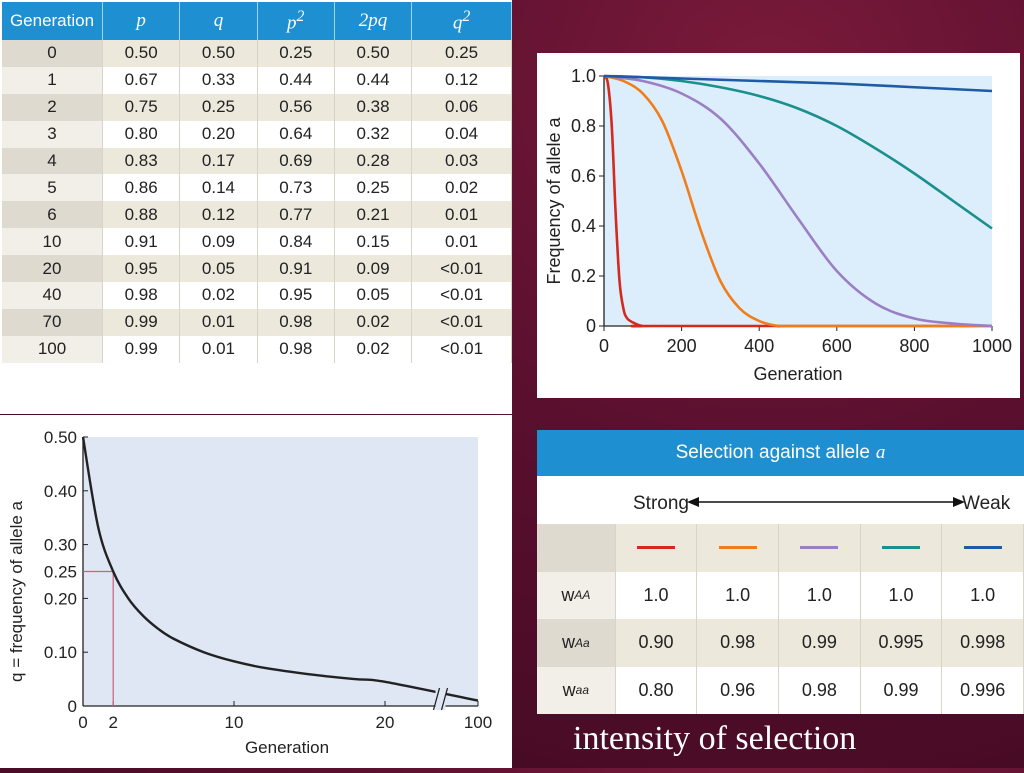 The width and height of the screenshot is (1024, 773). Describe the element at coordinates (656, 595) in the screenshot. I see `fitness-value: 1.0` at that location.